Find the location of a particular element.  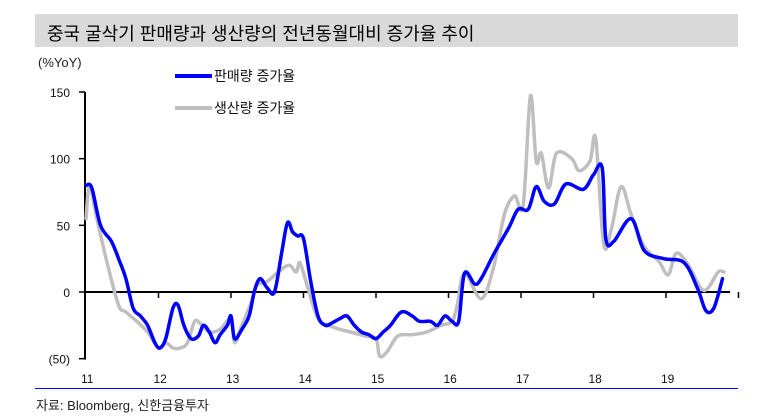

x-tick-label: 19 is located at coordinates (668, 379).